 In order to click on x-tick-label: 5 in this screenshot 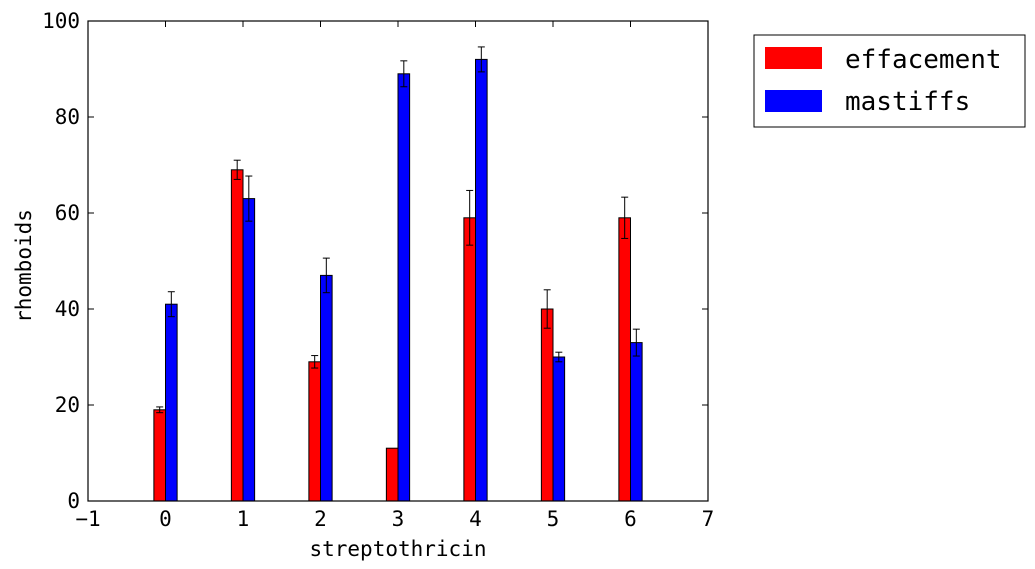, I will do `click(553, 519)`.